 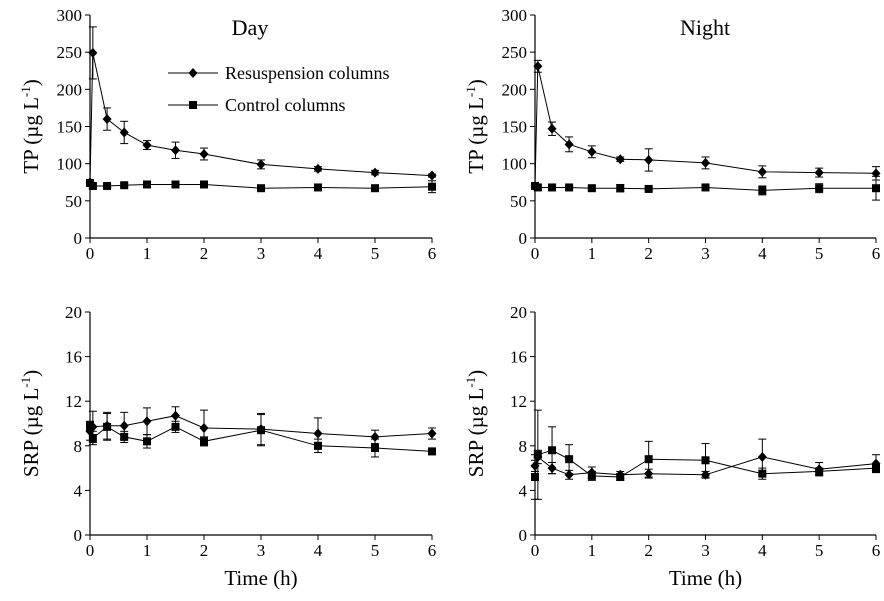 I want to click on legend-item-resuspension: Resuspension columns, so click(x=279, y=73).